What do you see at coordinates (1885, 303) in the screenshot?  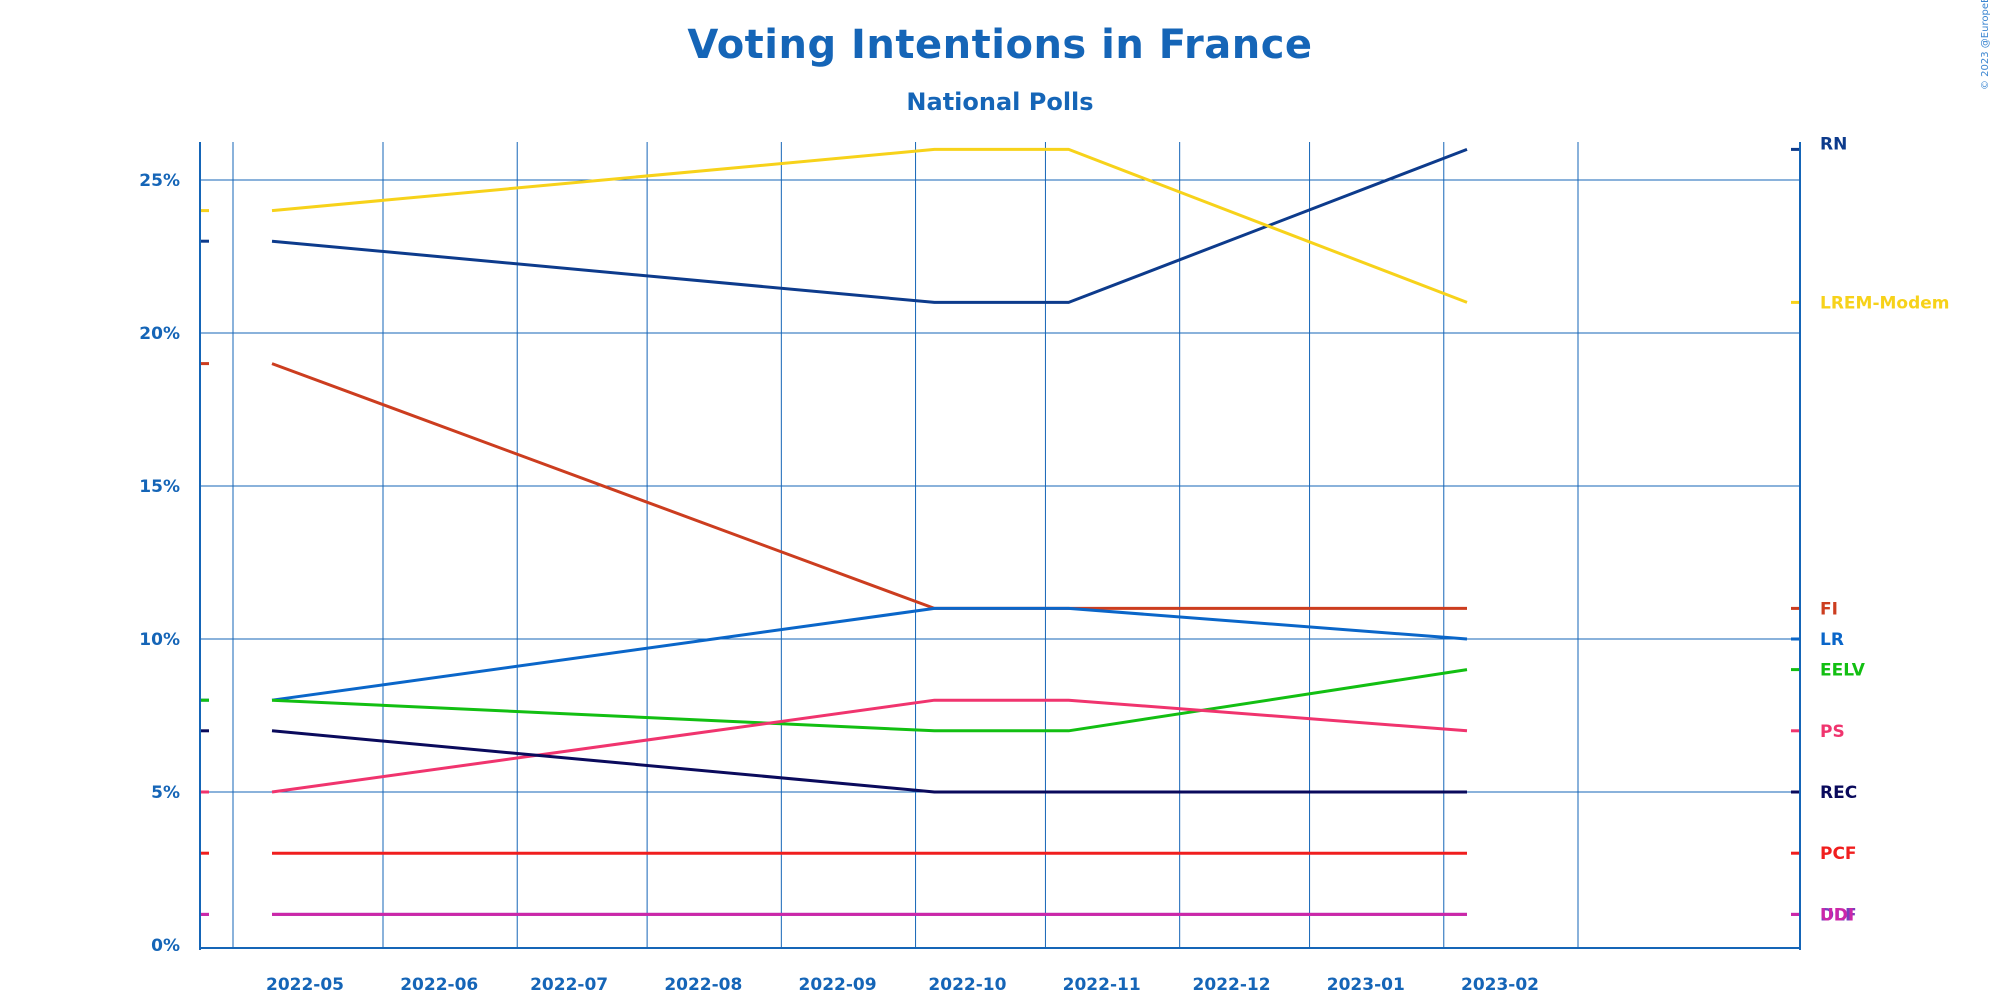 I see `series-label-lrem-modem: LREM-Modem` at bounding box center [1885, 303].